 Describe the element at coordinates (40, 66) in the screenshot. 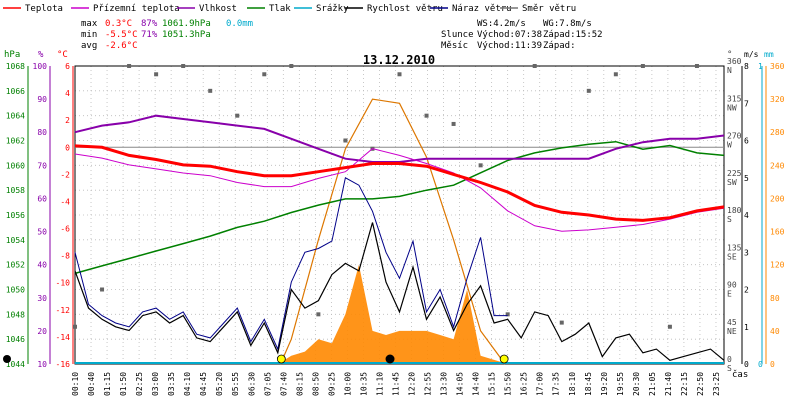

I see `percent-tick: 100` at that location.